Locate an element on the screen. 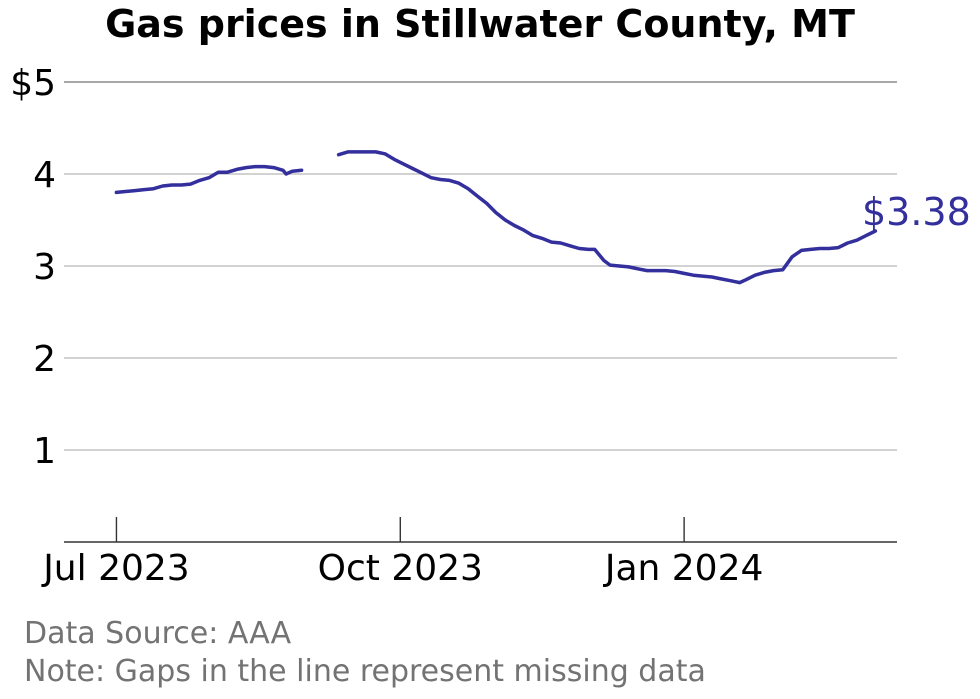 Image resolution: width=980 pixels, height=699 pixels. x-axis: Jul 2023 Oct 2023 Jan 2024 is located at coordinates (469, 553).